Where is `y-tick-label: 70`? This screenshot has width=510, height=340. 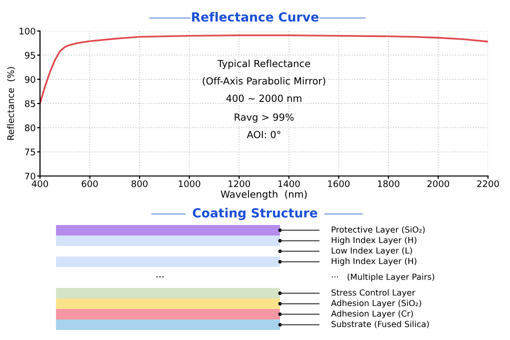
y-tick-label: 70 is located at coordinates (30, 176).